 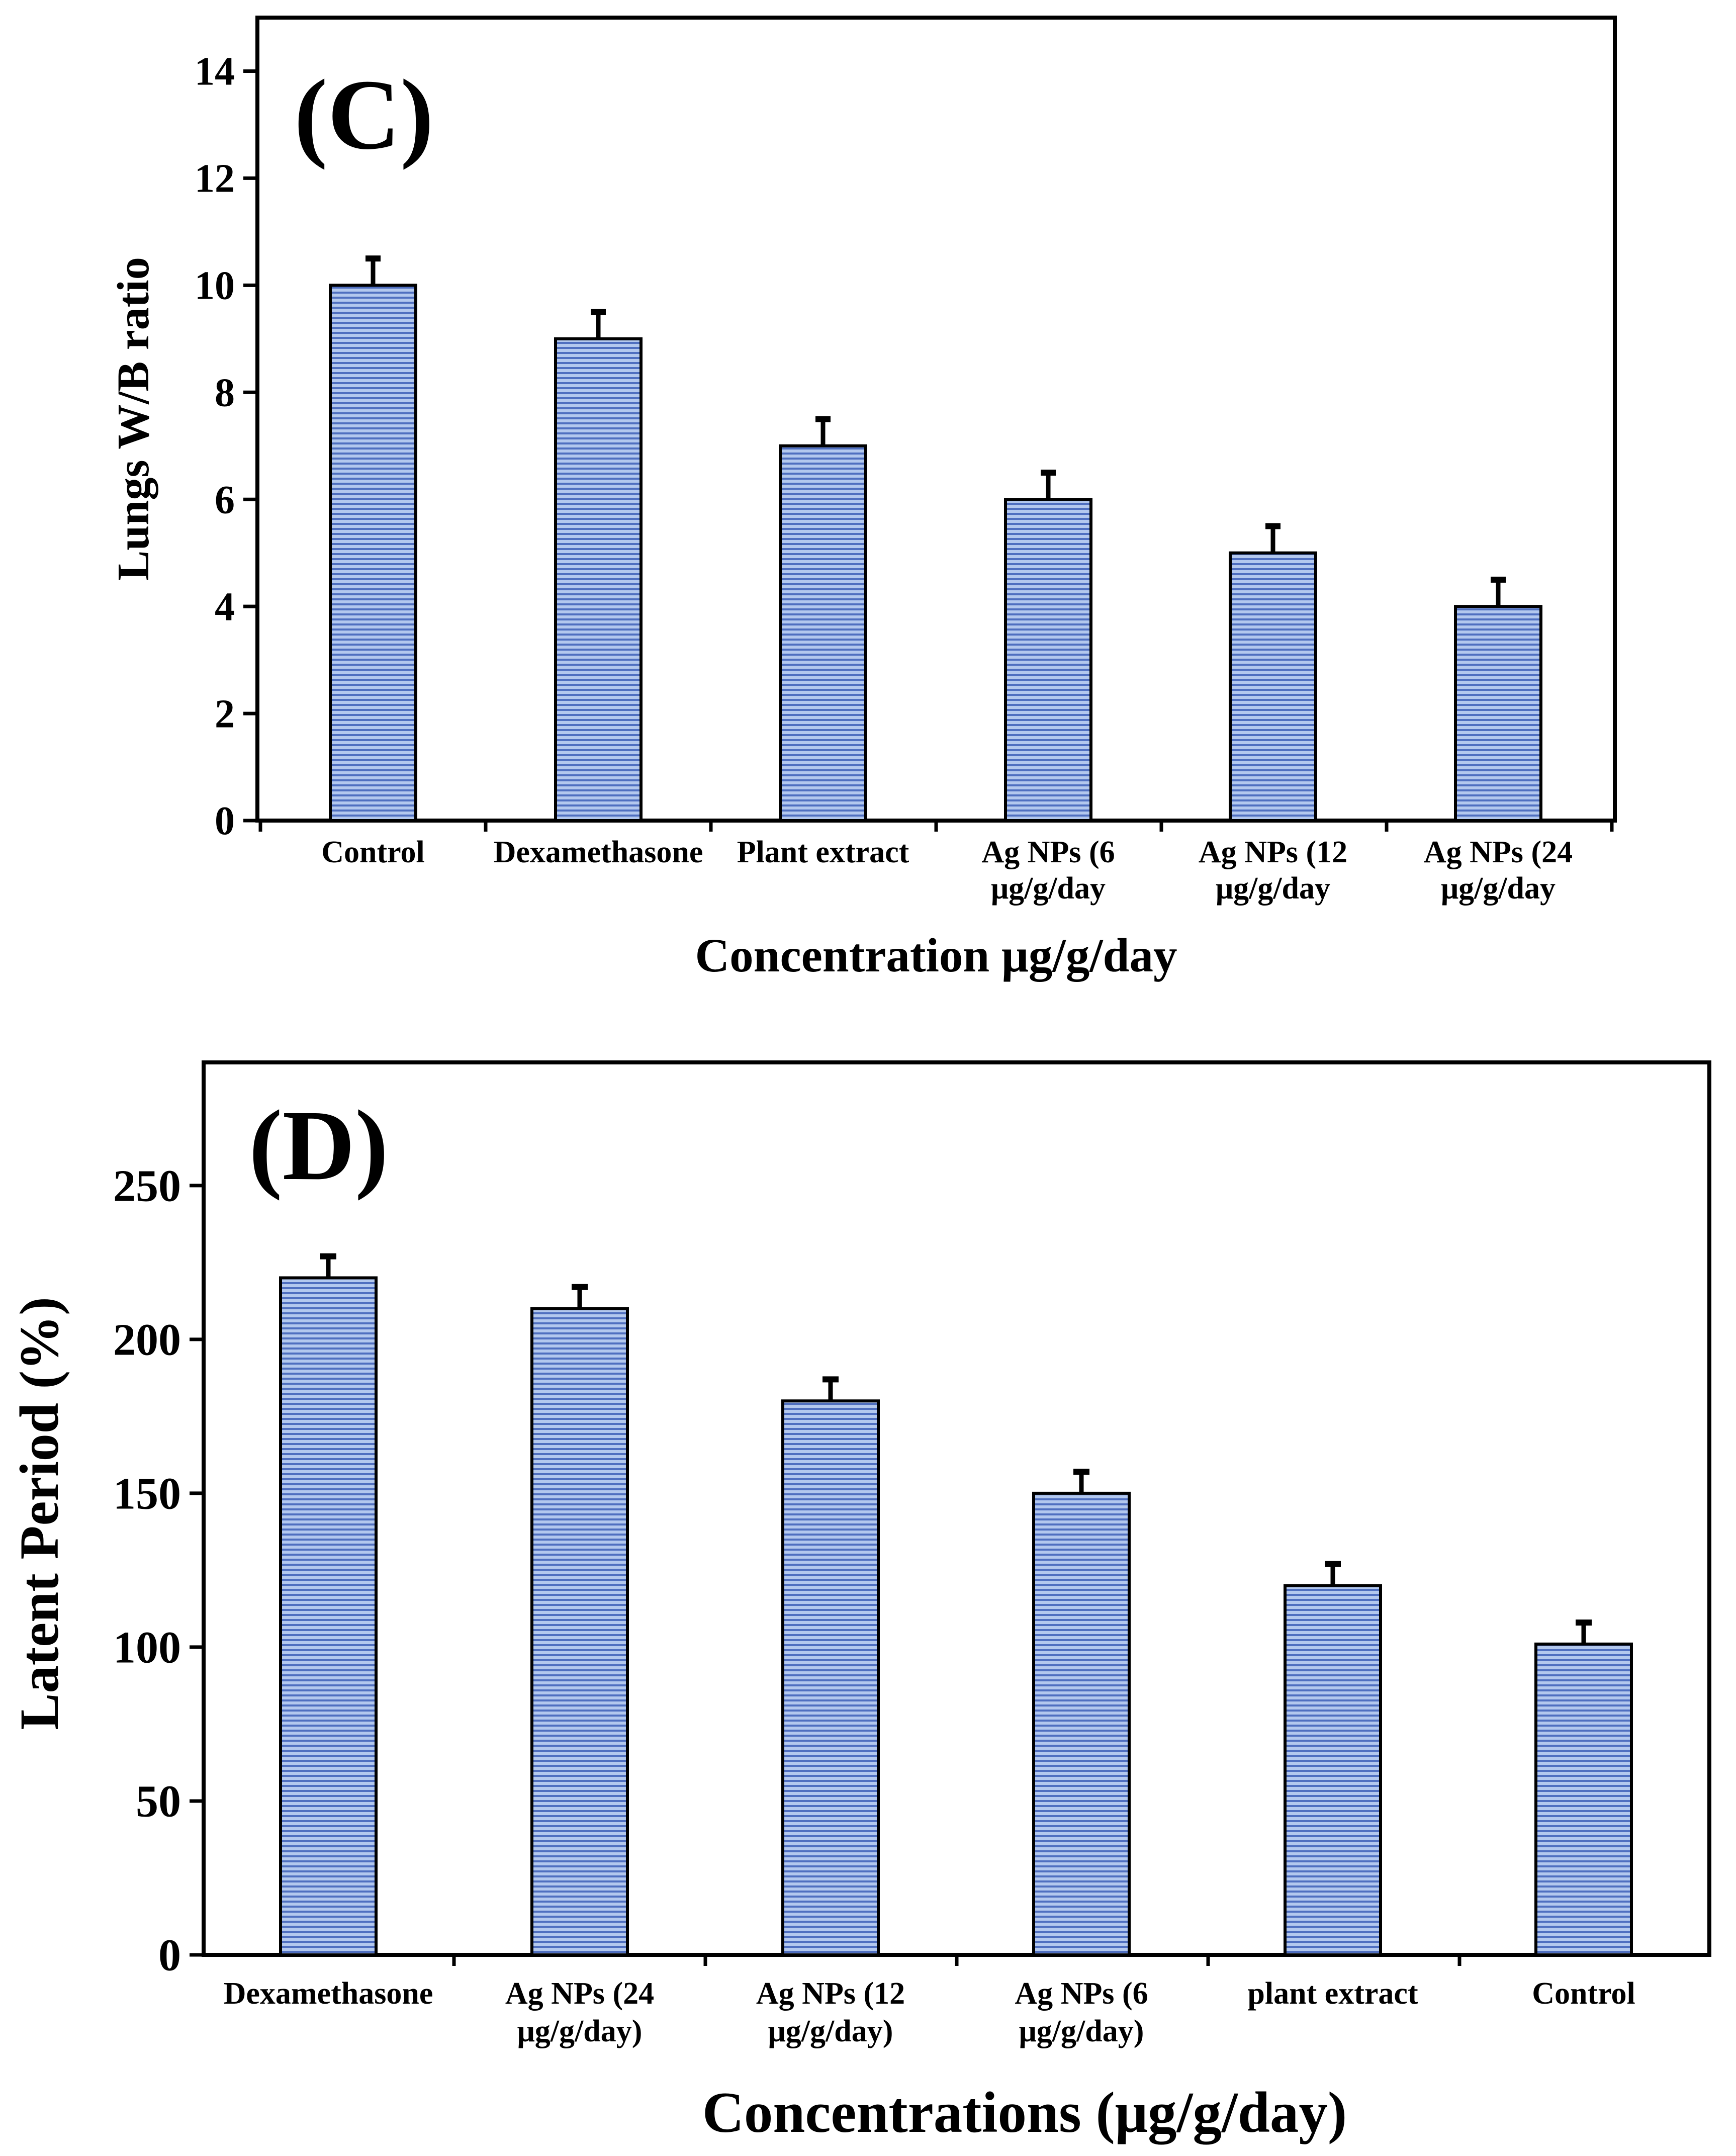 I want to click on x-tick-label: Ag NPs (24 μg/g/day, so click(x=1499, y=871).